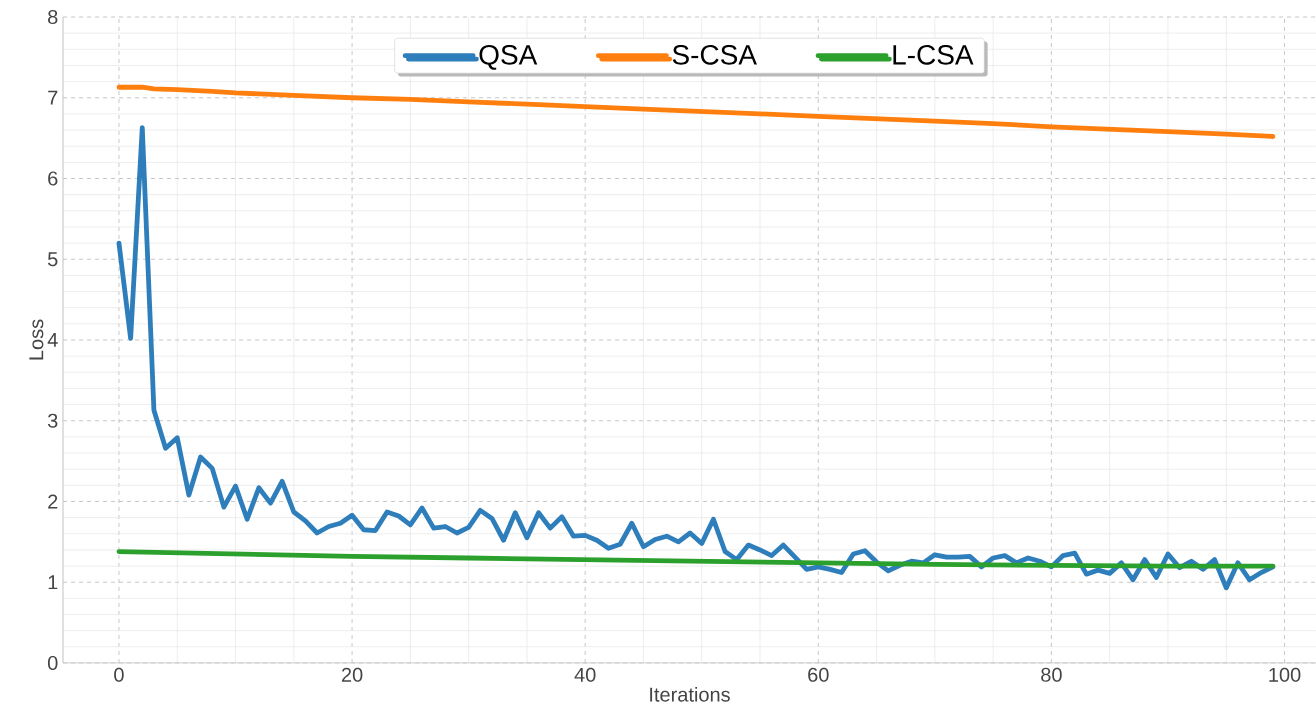 The width and height of the screenshot is (1316, 716). What do you see at coordinates (52, 340) in the screenshot?
I see `y-tick-label: 4` at bounding box center [52, 340].